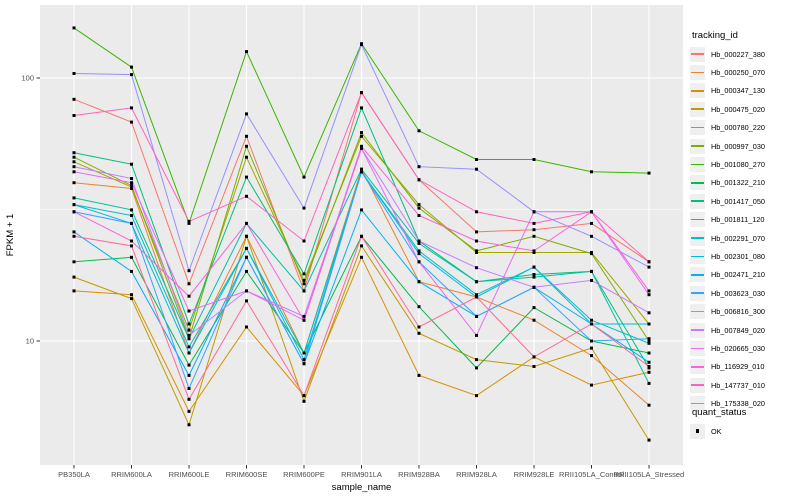  What do you see at coordinates (697, 431) in the screenshot?
I see `point-key-icon` at bounding box center [697, 431].